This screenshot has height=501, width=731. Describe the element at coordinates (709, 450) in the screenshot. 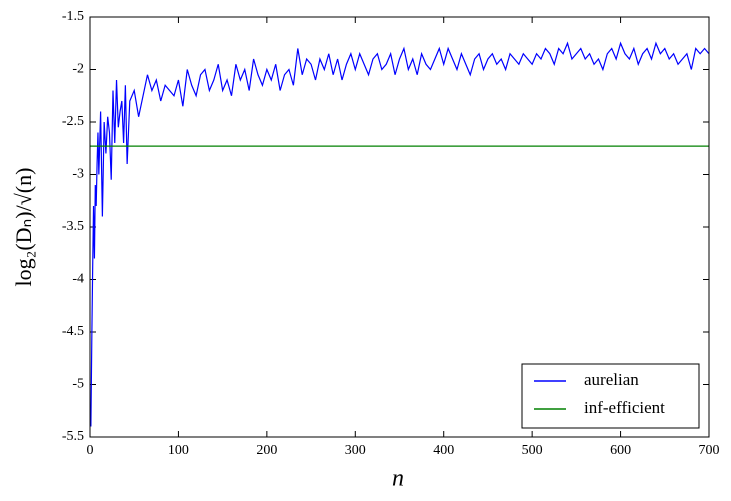

I see `x-tick-label: 700` at that location.